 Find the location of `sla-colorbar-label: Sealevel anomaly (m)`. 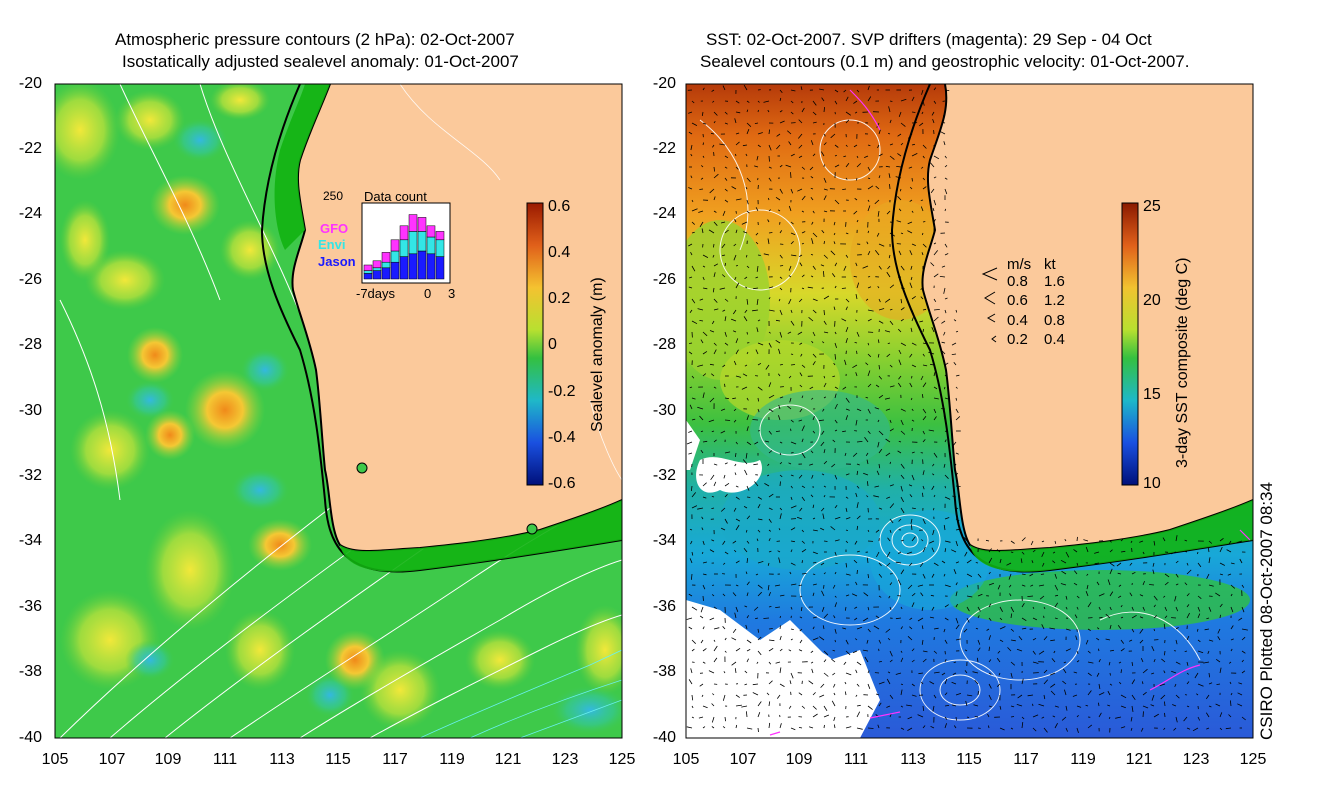

sla-colorbar-label: Sealevel anomaly (m) is located at coordinates (597, 354).